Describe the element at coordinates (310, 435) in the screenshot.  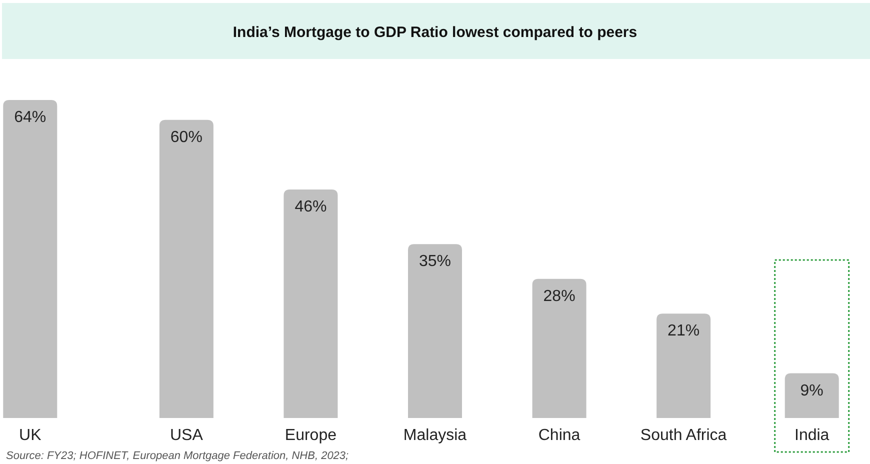
I see `x-tick-label: Europe` at that location.